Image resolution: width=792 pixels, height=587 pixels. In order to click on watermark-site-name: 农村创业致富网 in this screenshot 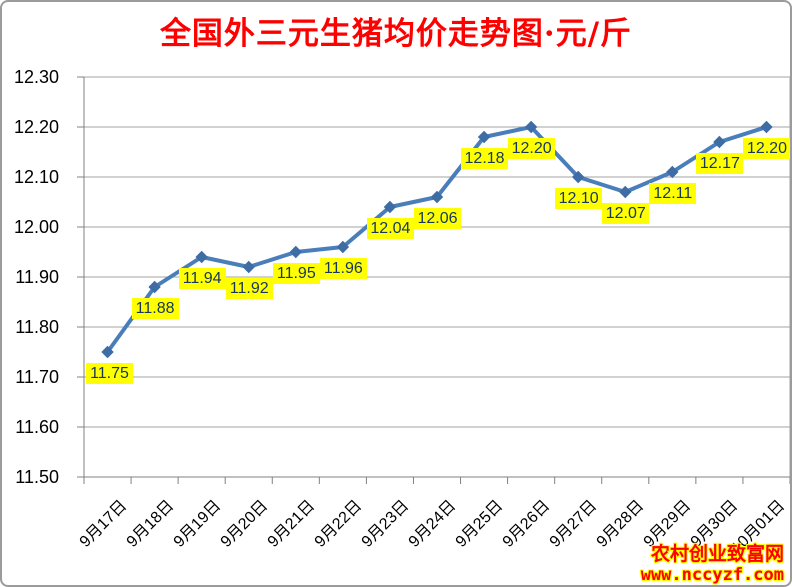, I will do `click(717, 555)`.